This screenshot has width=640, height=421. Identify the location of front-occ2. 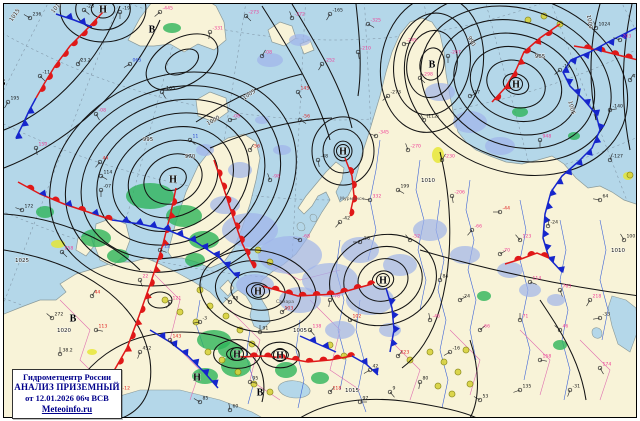
(65, 201).